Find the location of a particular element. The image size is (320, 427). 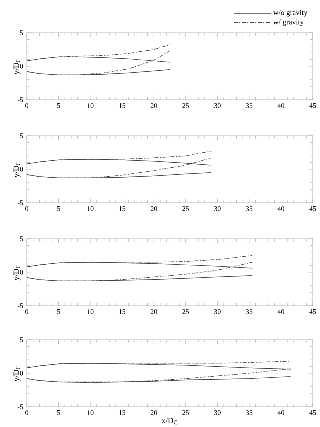

x-axis-title: x/D$_{C}$ is located at coordinates (170, 421).